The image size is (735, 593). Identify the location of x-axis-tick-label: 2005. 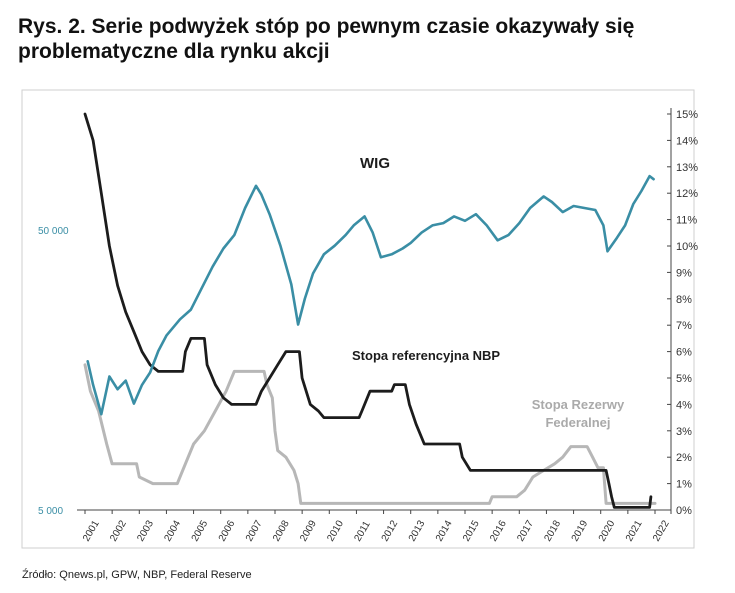
(200, 530).